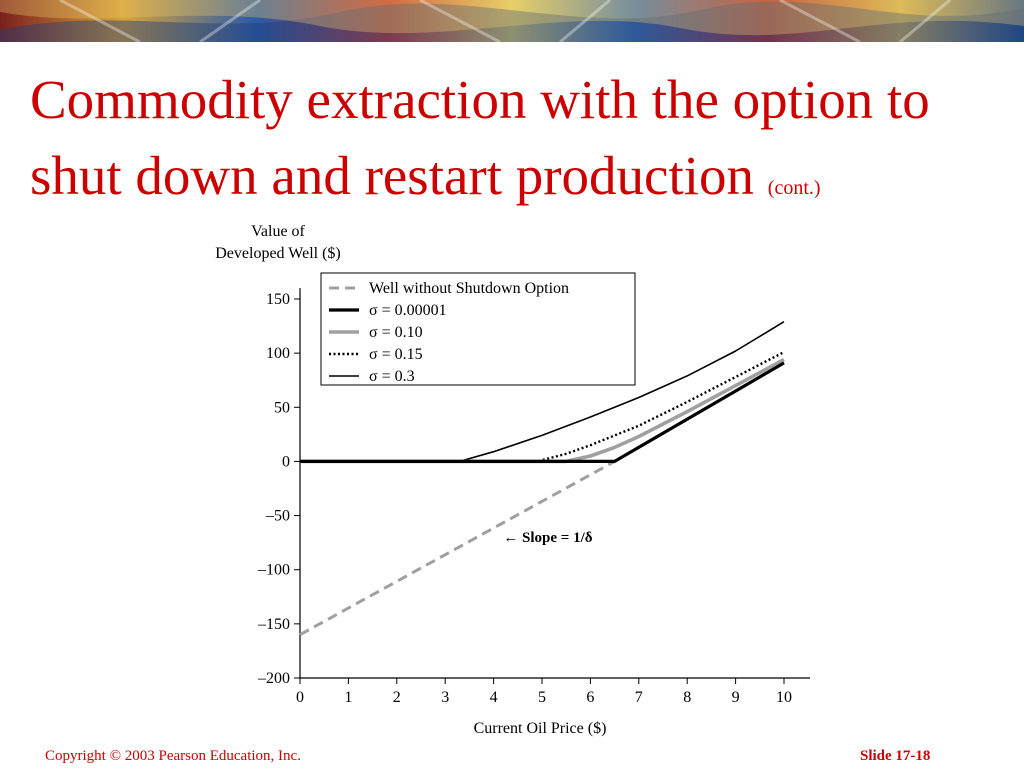  I want to click on y-tick-label: –50, so click(277, 516).